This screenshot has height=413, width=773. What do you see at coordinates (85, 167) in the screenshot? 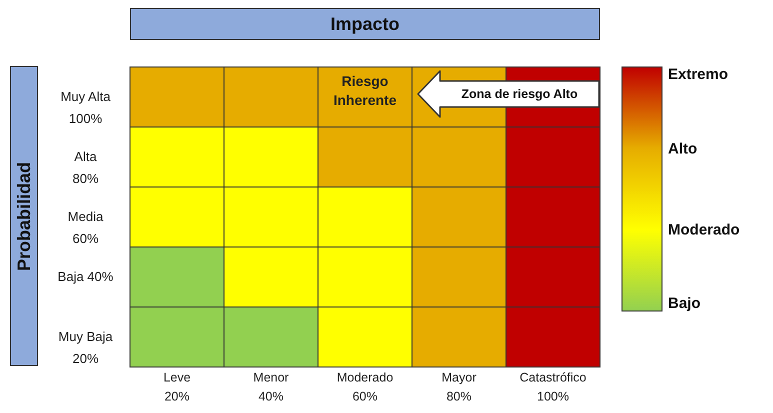
I see `y-tick-label: Alta 80%` at bounding box center [85, 167].